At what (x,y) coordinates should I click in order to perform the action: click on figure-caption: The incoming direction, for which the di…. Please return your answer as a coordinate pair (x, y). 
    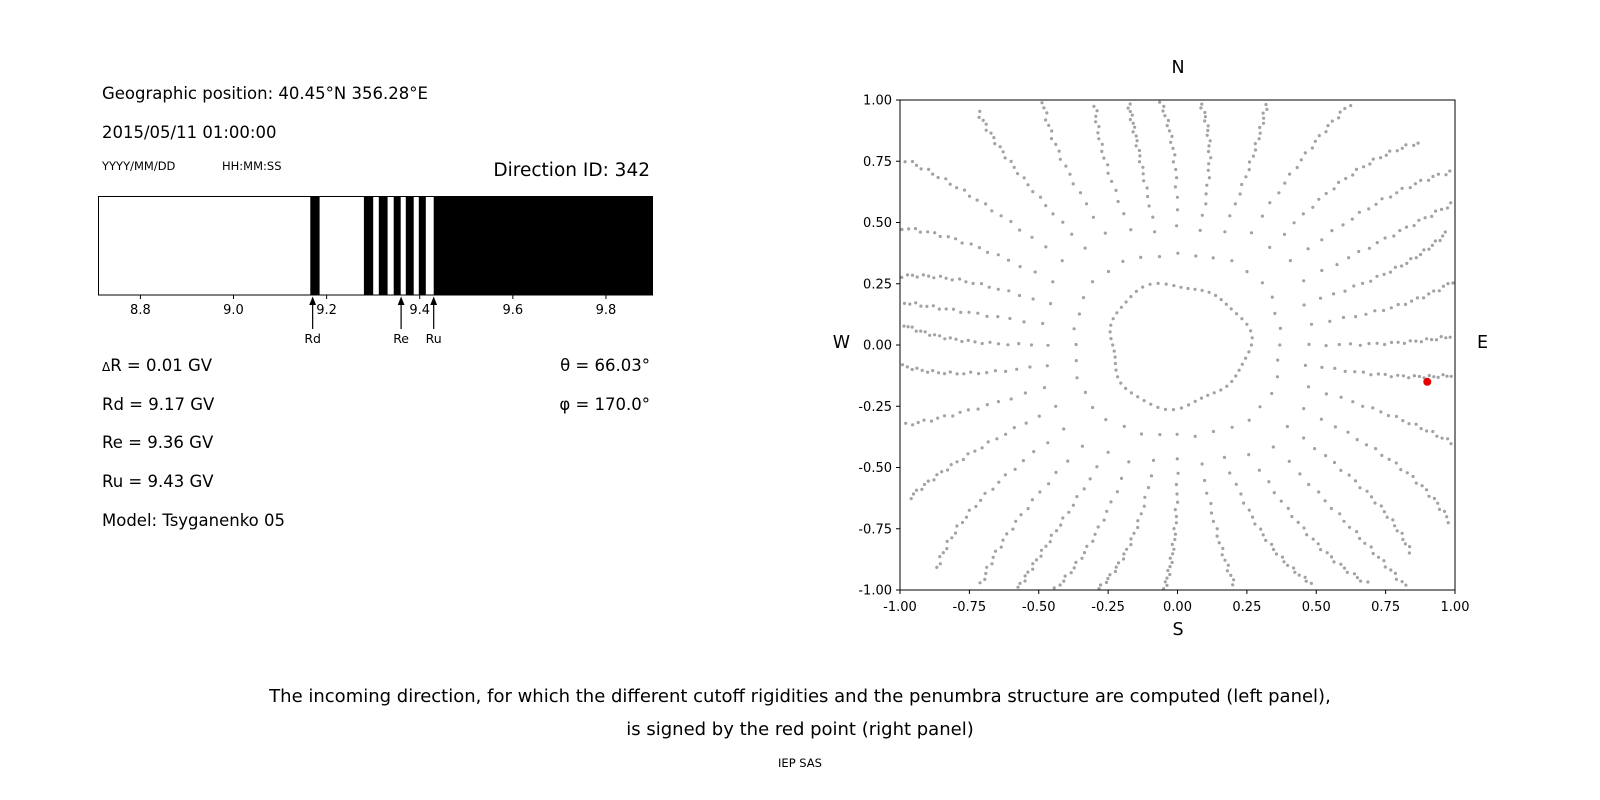
    Looking at the image, I should click on (800, 728).